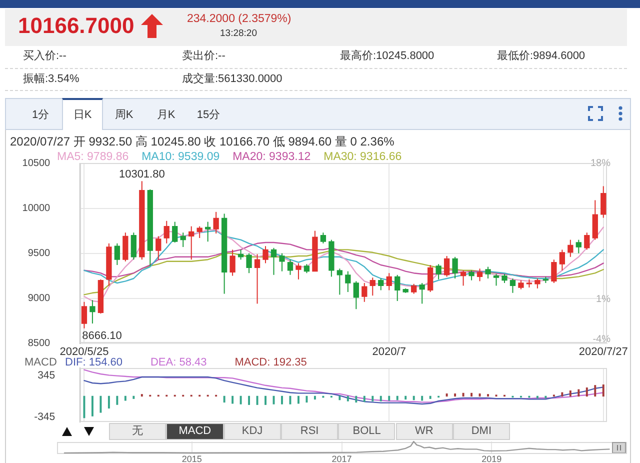 Image resolution: width=640 pixels, height=463 pixels. I want to click on text: MACD: 192.35, so click(270, 362).